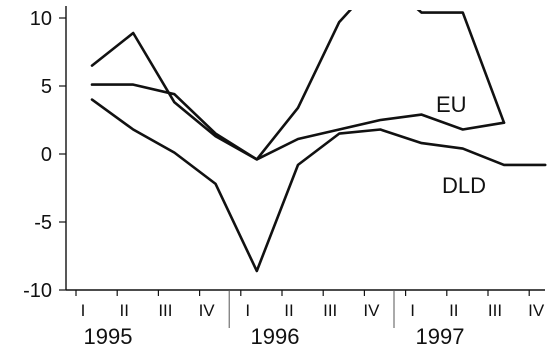  I want to click on y-tick-label: -10, so click(37, 291).